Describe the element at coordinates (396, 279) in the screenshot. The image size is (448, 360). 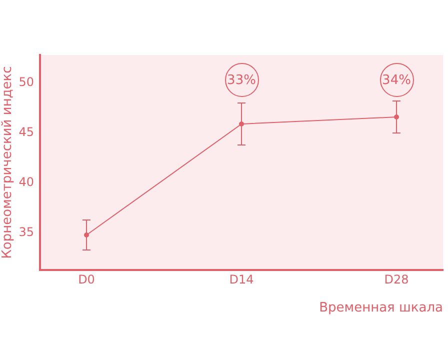
I see `x-tick-label: D28` at that location.